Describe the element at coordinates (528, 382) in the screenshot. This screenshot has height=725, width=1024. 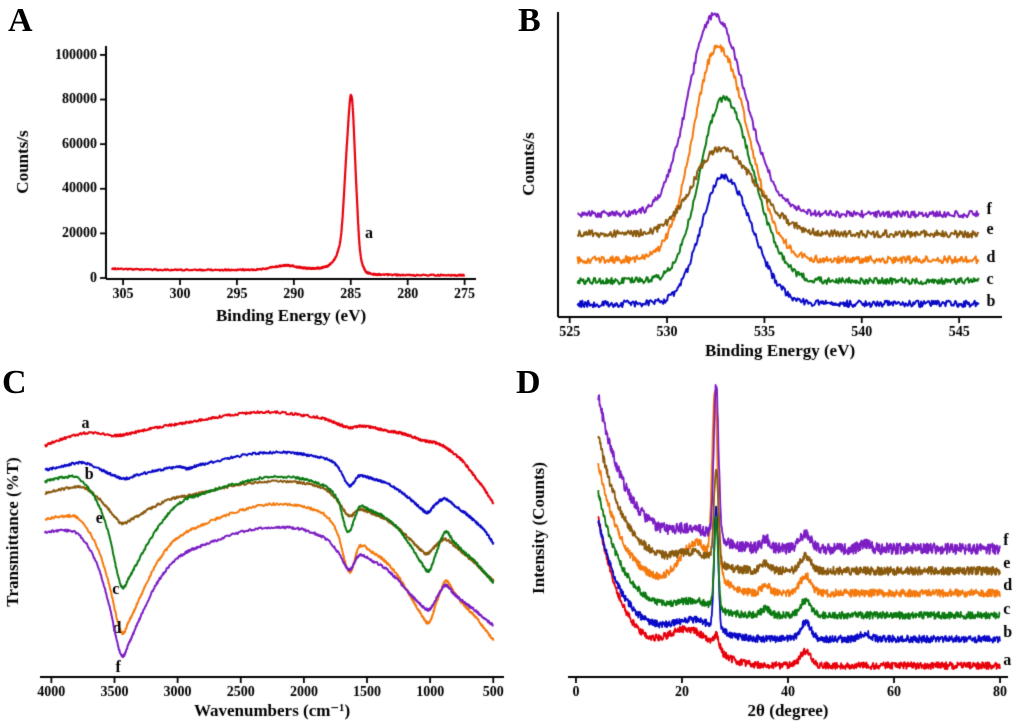
I see `panel-d-letter: D` at that location.